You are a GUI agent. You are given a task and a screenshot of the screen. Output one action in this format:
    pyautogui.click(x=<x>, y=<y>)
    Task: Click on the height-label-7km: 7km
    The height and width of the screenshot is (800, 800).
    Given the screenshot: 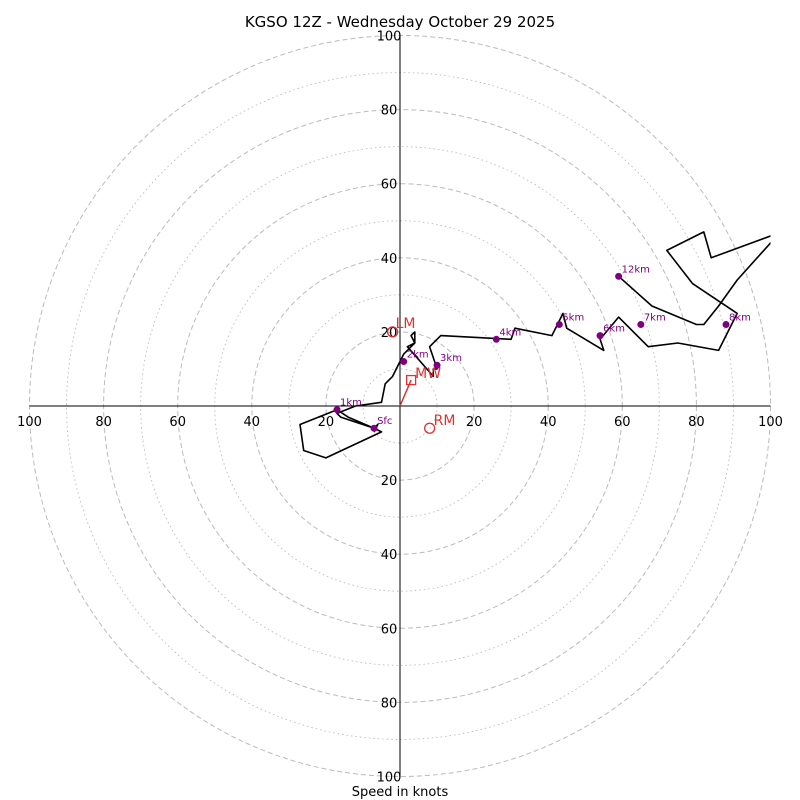 What is the action you would take?
    pyautogui.click(x=655, y=317)
    